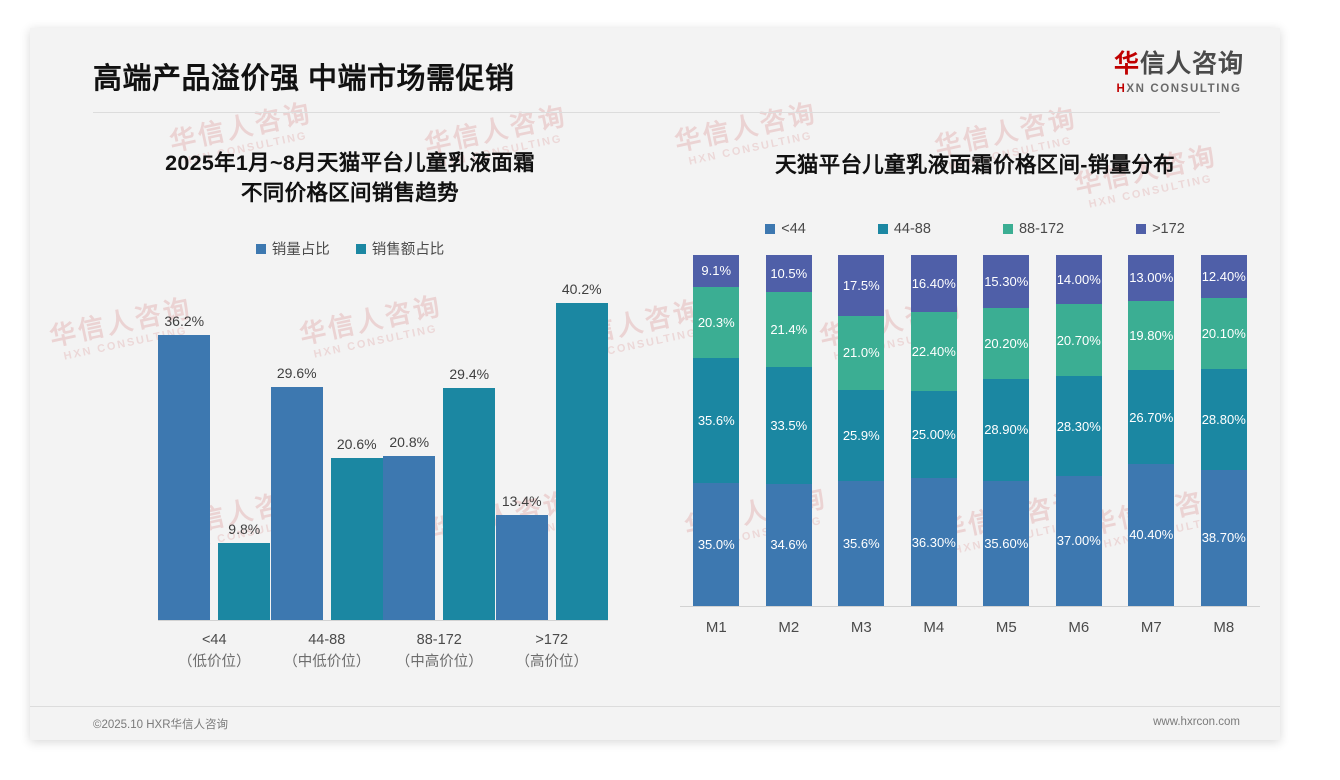 The image size is (1340, 780). I want to click on stacked-bar-segment: 35.0%, so click(716, 544).